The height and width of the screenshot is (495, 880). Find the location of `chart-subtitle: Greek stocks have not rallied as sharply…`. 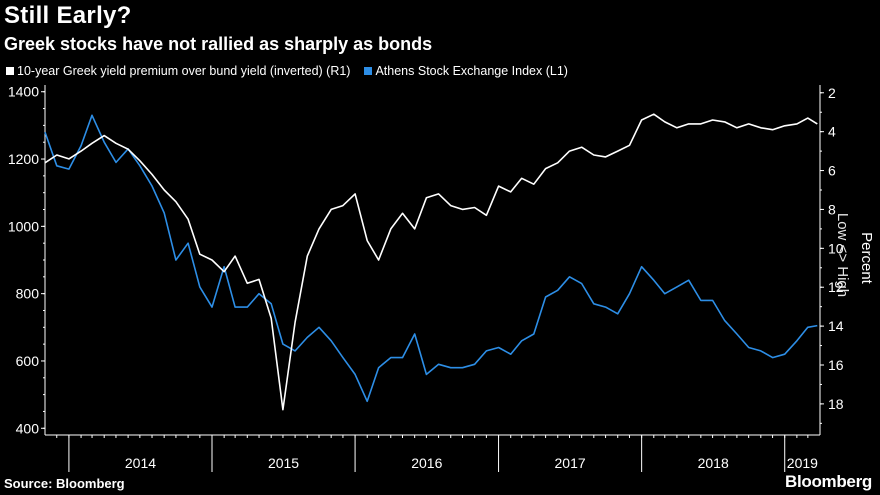

chart-subtitle: Greek stocks have not rallied as sharply… is located at coordinates (218, 44).